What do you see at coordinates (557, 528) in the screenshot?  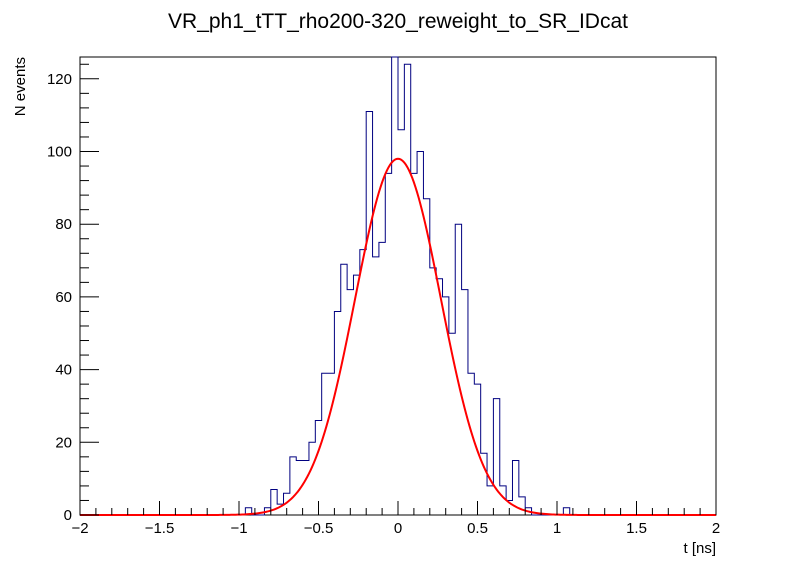 I see `x-tick-label: 1` at bounding box center [557, 528].